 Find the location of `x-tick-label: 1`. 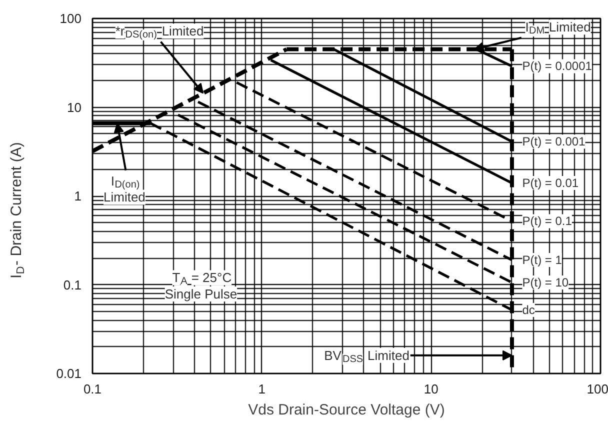

x-tick-label: 1 is located at coordinates (262, 389).